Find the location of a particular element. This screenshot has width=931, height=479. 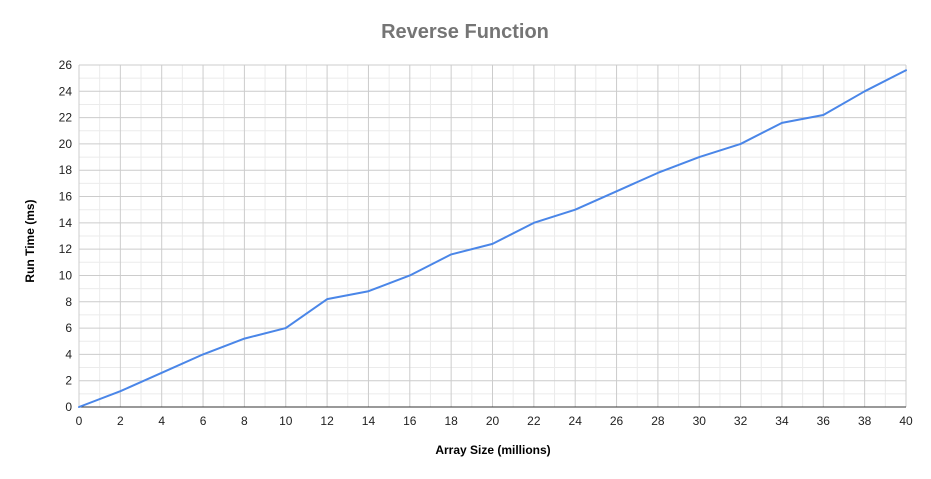

y-tick-label: 14 is located at coordinates (66, 223).